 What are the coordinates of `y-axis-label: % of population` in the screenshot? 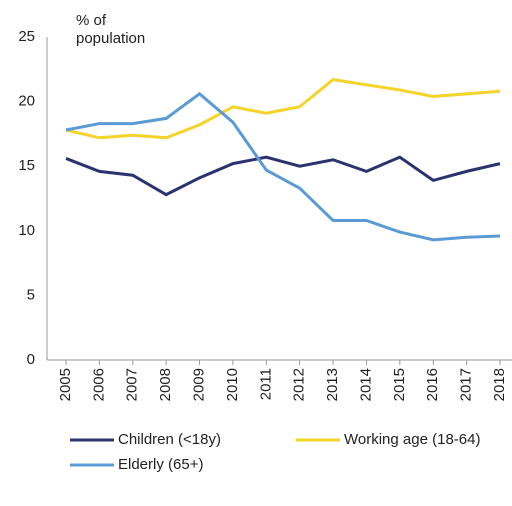 It's located at (111, 29).